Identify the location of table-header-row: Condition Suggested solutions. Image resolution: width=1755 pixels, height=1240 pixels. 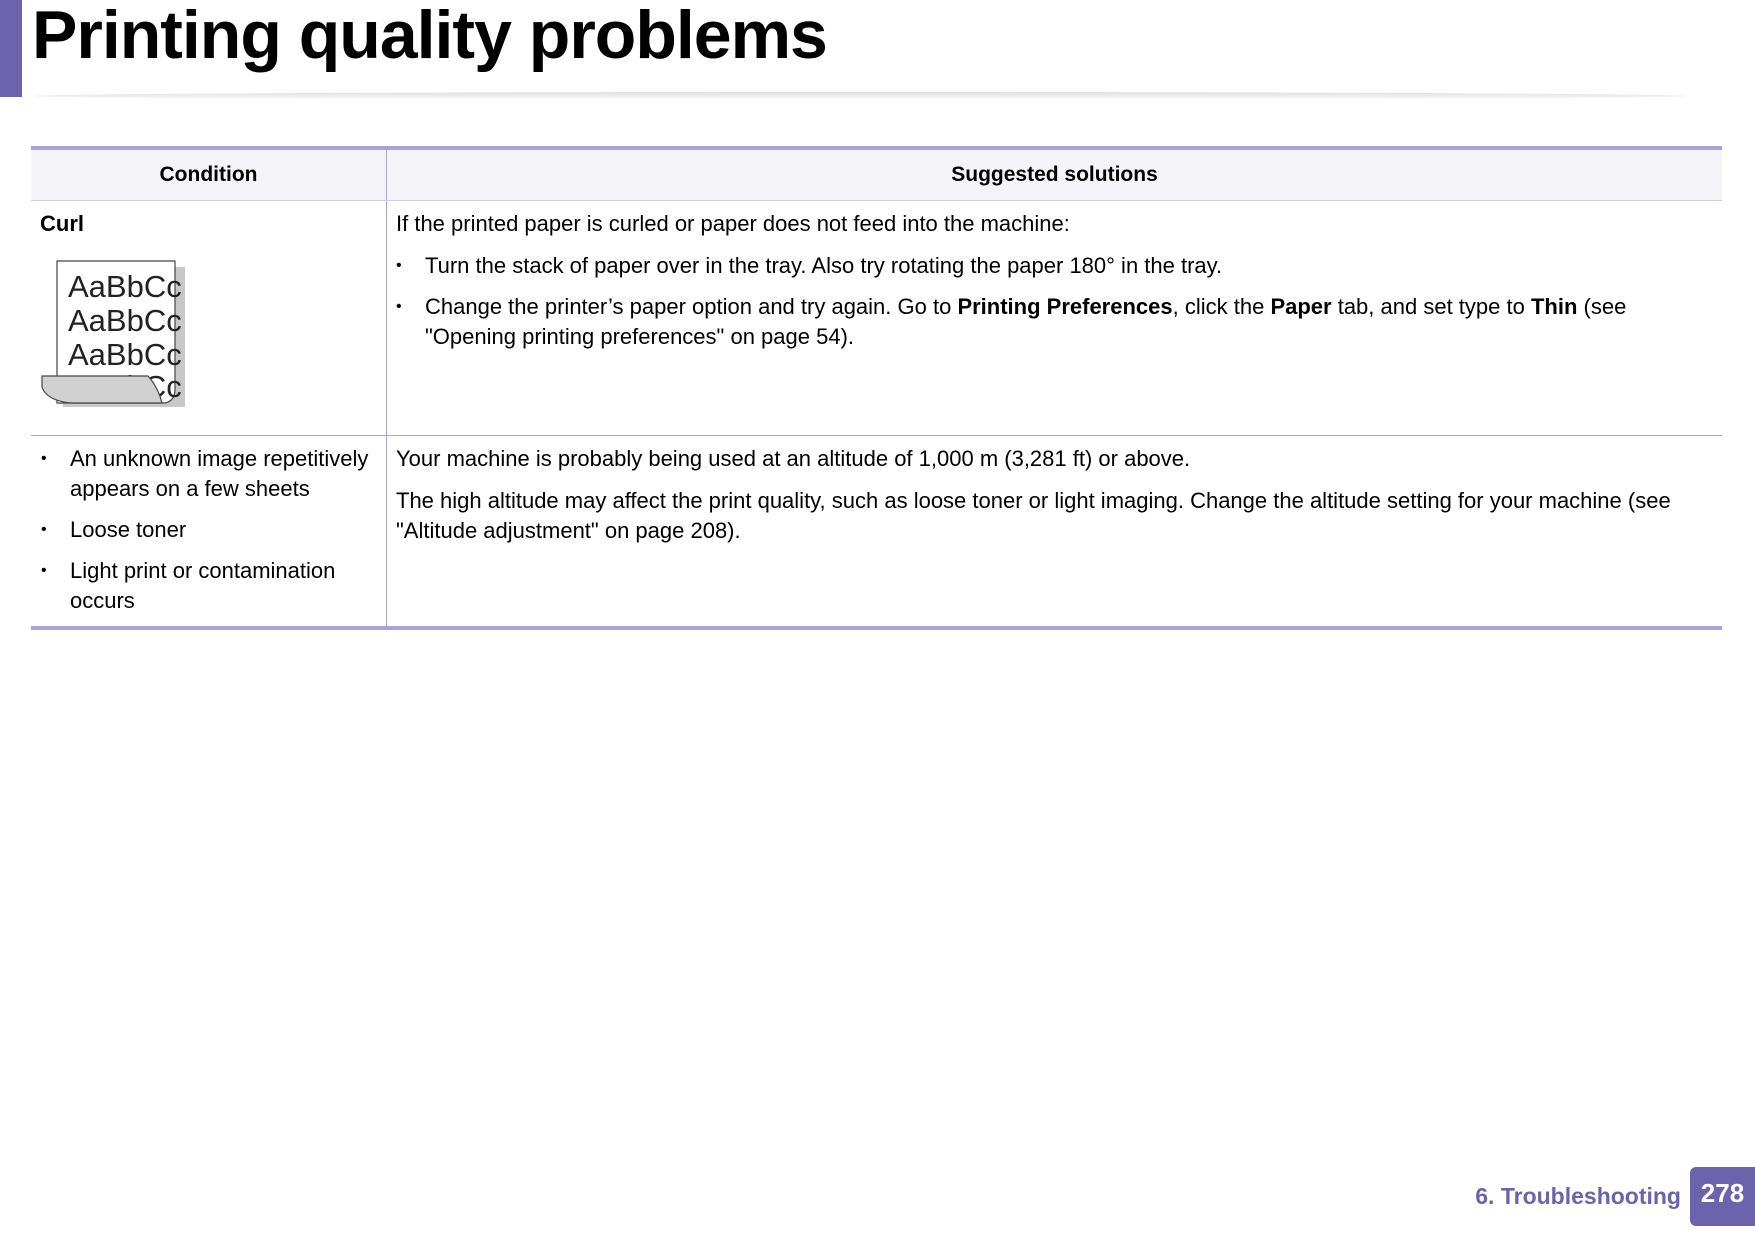
(876, 174).